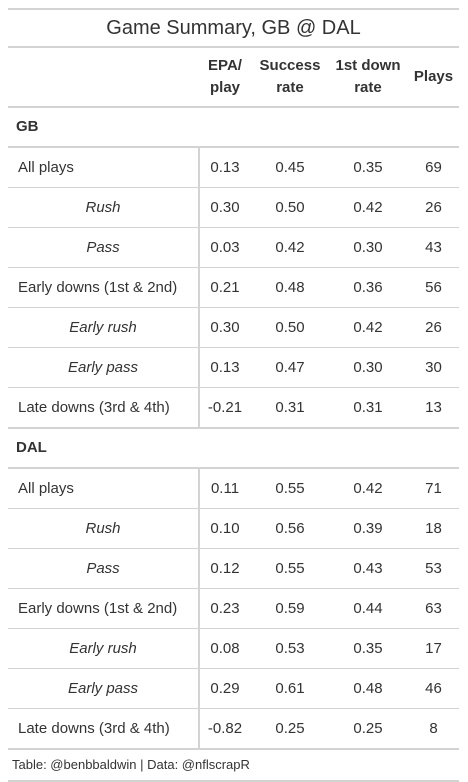 The width and height of the screenshot is (468, 782). Describe the element at coordinates (290, 608) in the screenshot. I see `table-cell: 0.59` at that location.